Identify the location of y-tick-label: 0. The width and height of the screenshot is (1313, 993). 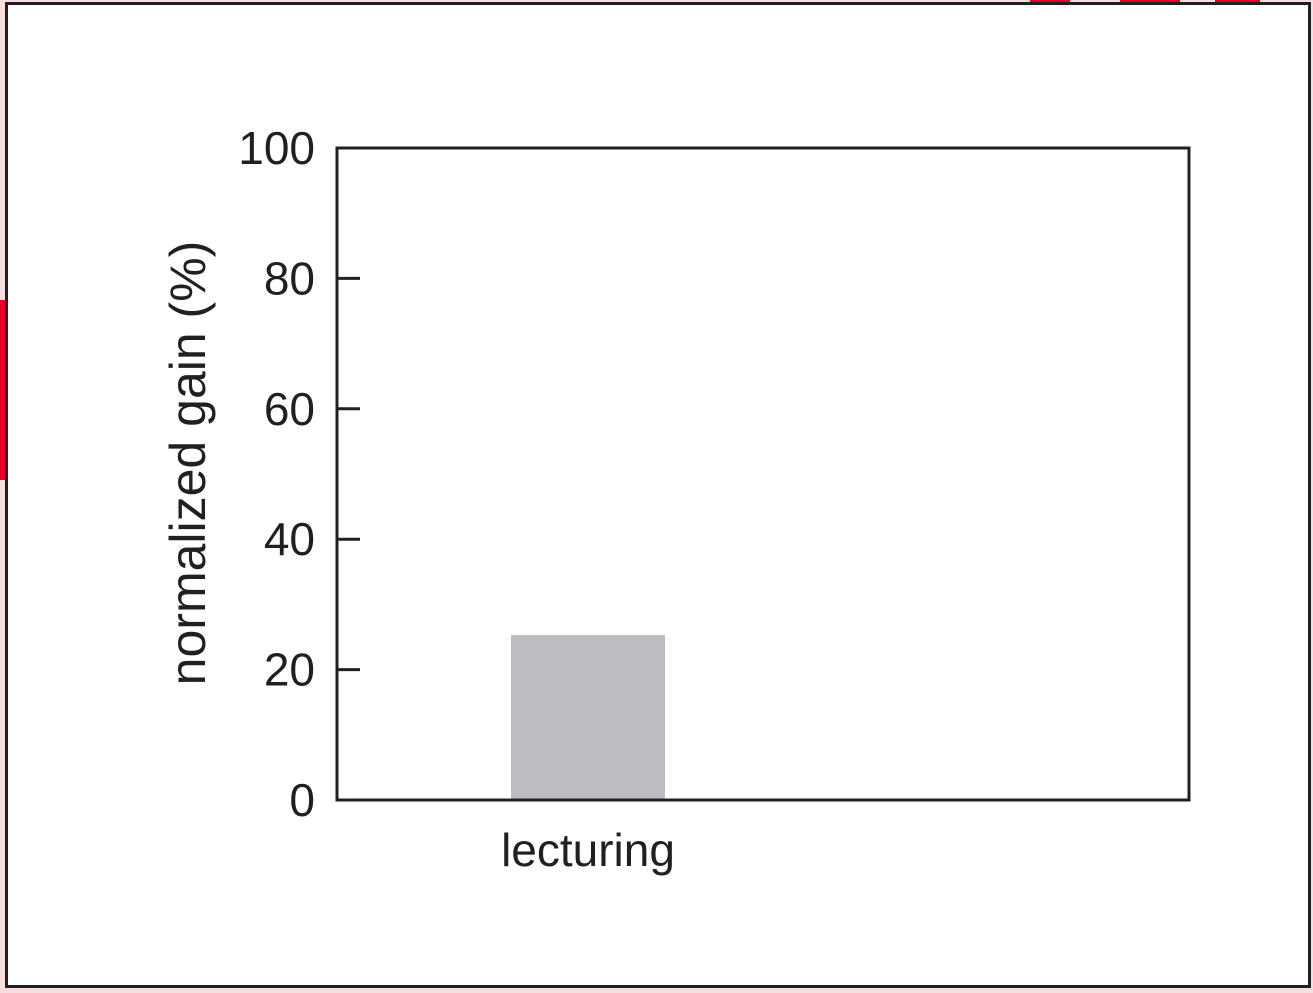
(302, 800).